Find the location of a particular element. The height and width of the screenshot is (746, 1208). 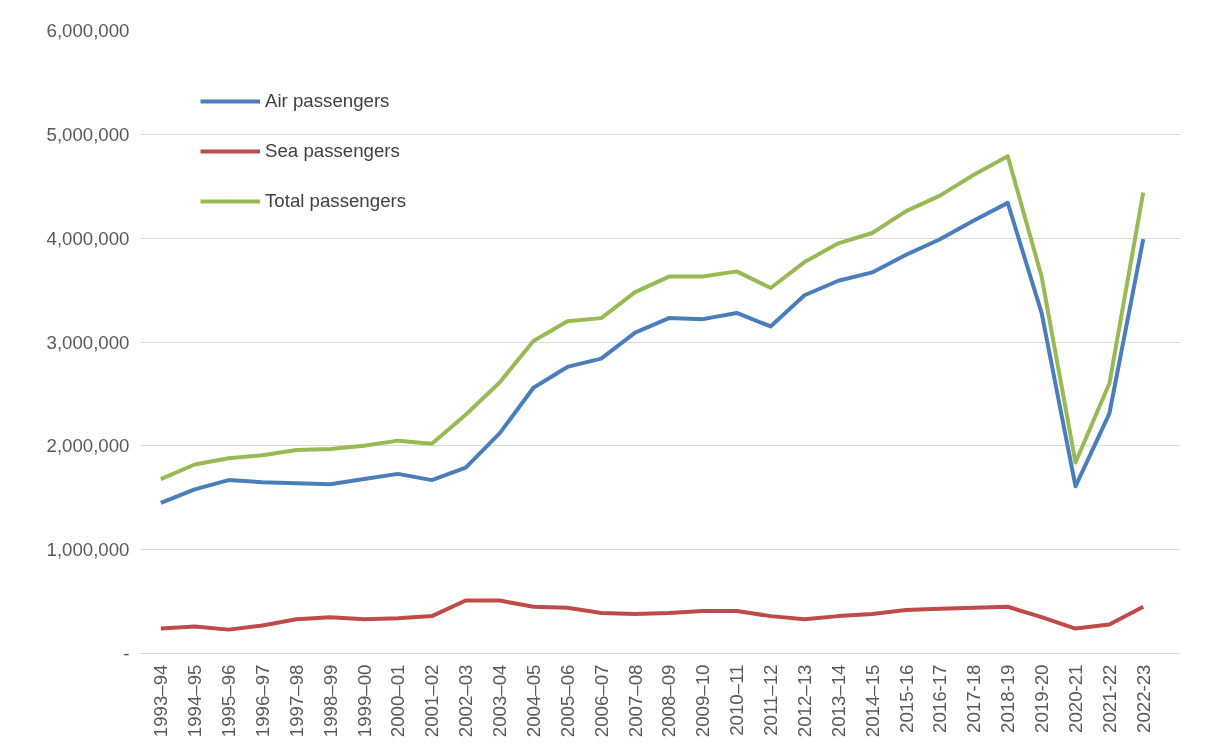

x-tick-label: 2016-17 is located at coordinates (940, 698).